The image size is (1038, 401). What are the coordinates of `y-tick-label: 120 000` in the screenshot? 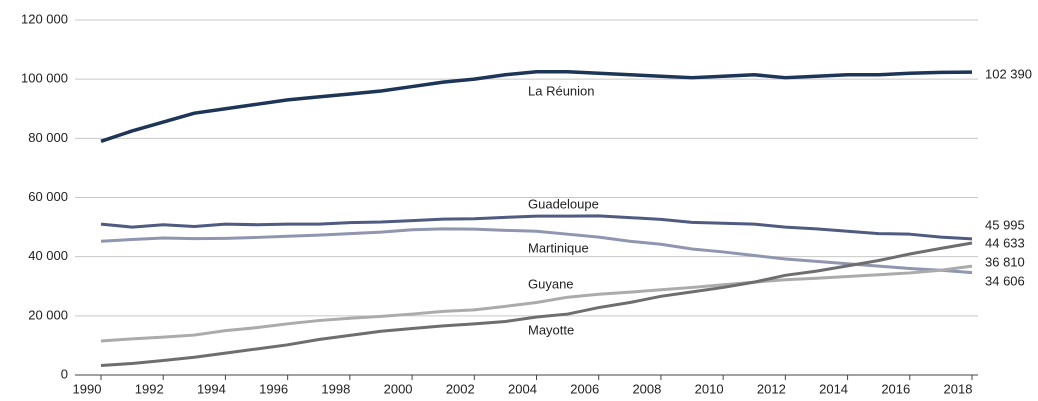 It's located at (44, 18).